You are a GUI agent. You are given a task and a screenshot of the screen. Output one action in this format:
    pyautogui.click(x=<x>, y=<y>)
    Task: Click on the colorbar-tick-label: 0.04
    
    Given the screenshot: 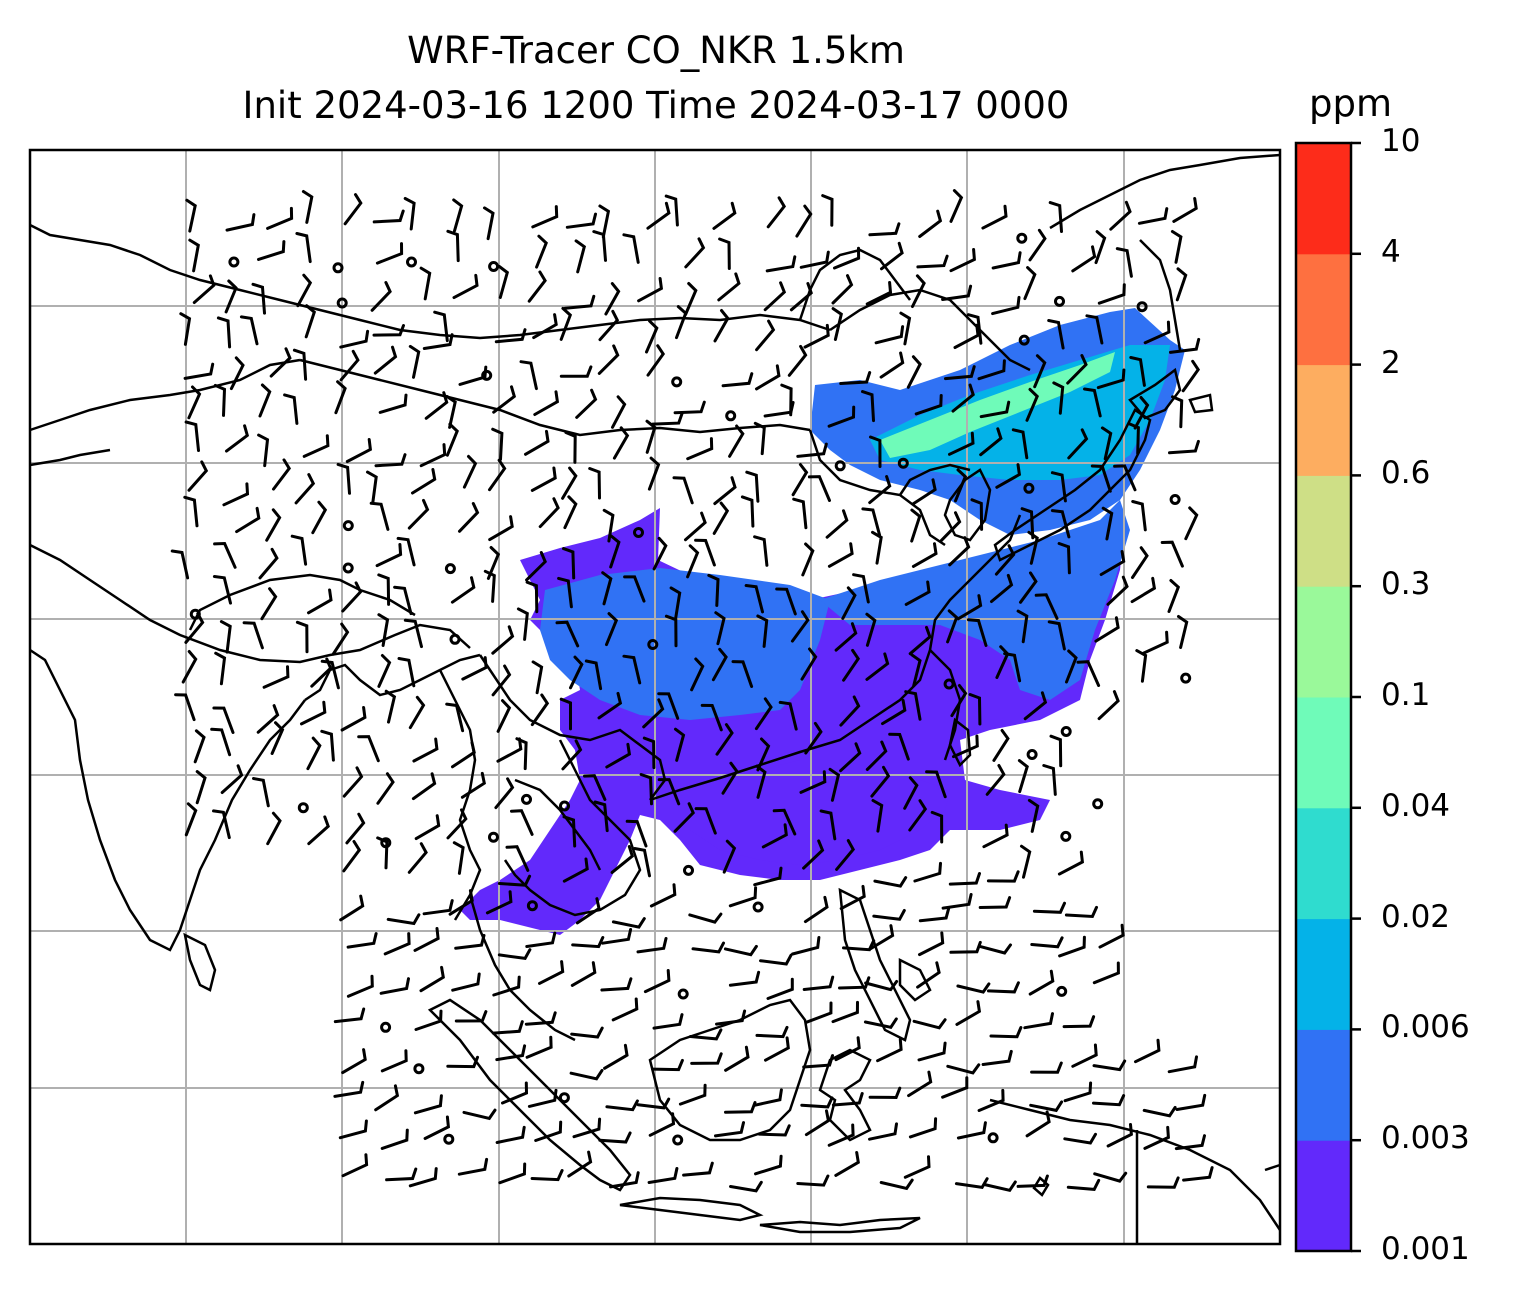 What is the action you would take?
    pyautogui.click(x=1416, y=805)
    